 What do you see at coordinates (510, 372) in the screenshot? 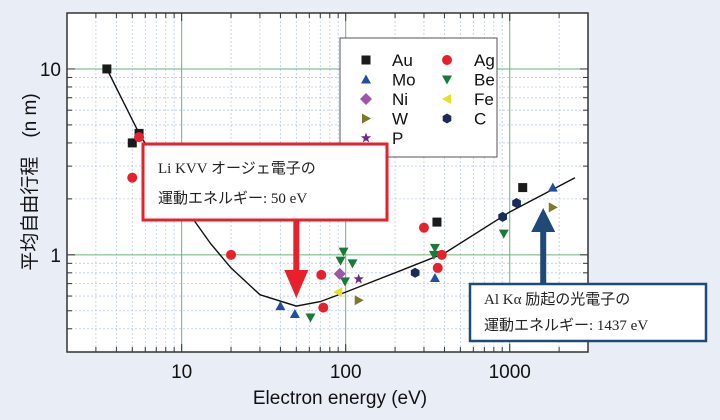
I see `x-tick-label: 1000` at bounding box center [510, 372].